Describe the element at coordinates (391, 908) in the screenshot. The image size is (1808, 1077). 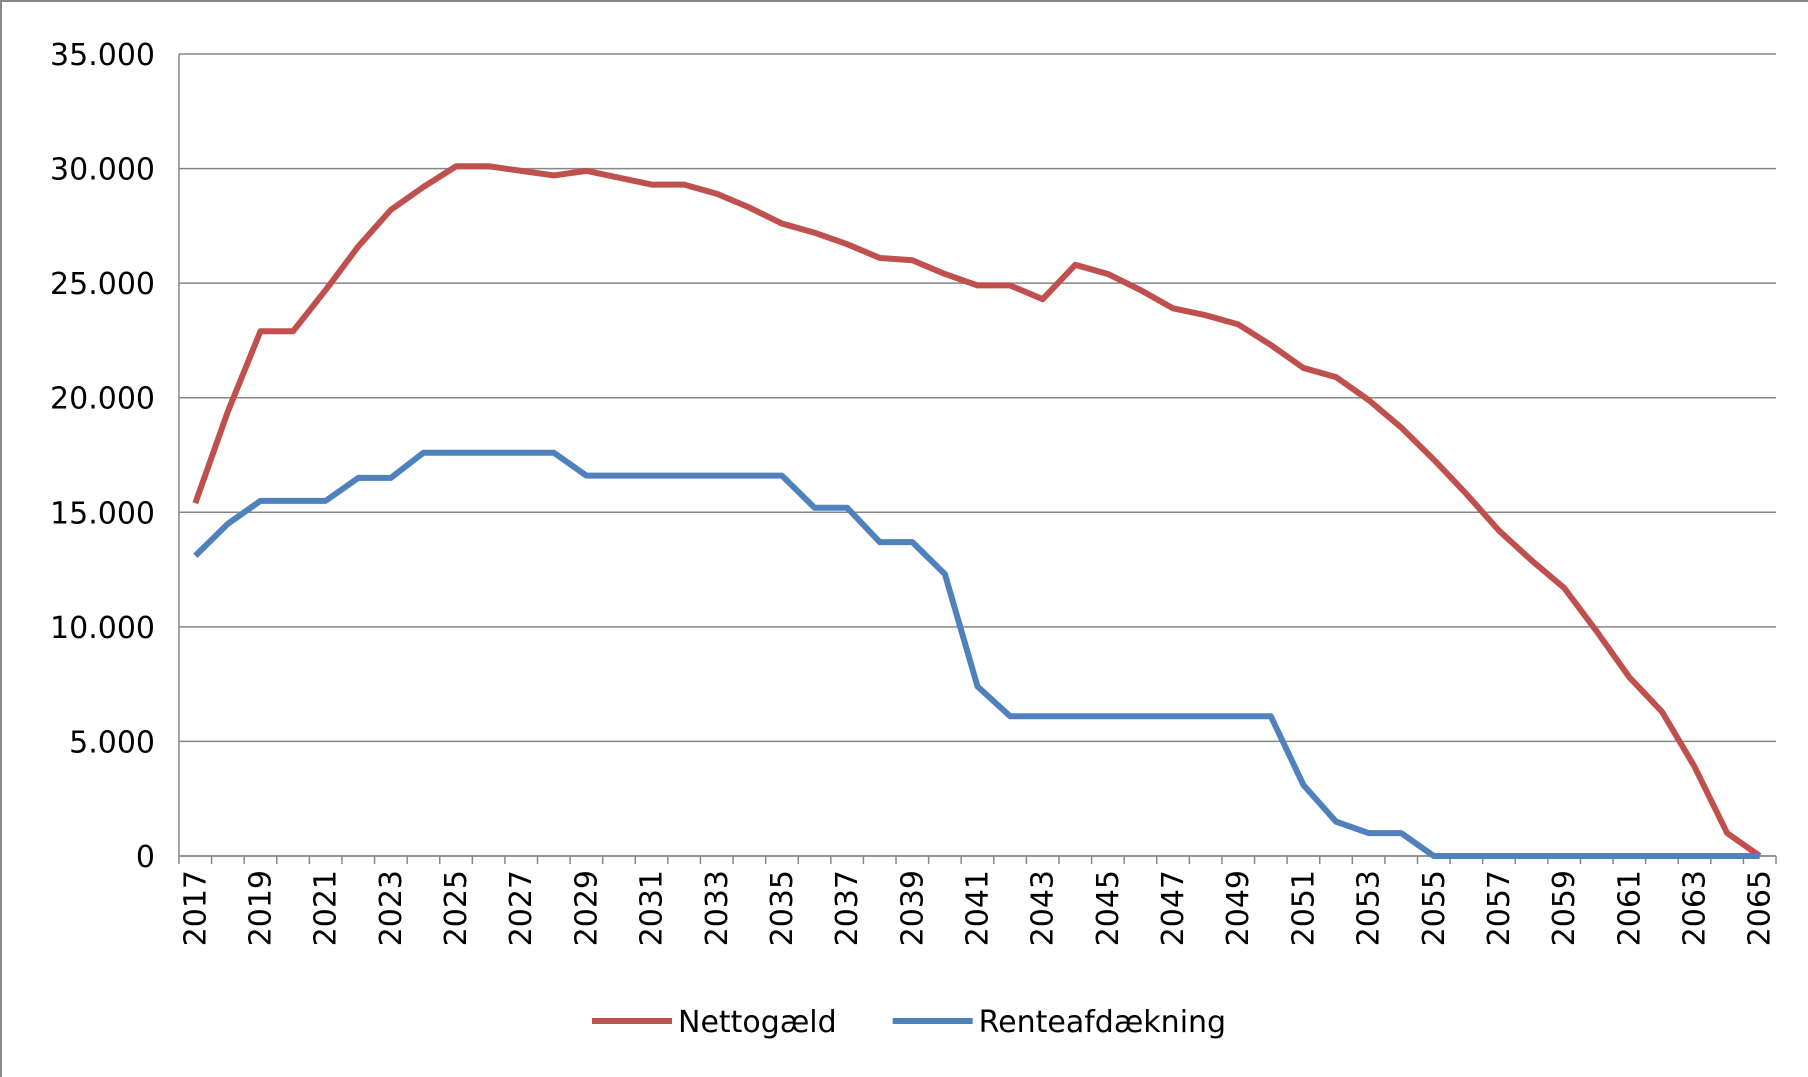
I see `x-tick-label: 2023` at that location.